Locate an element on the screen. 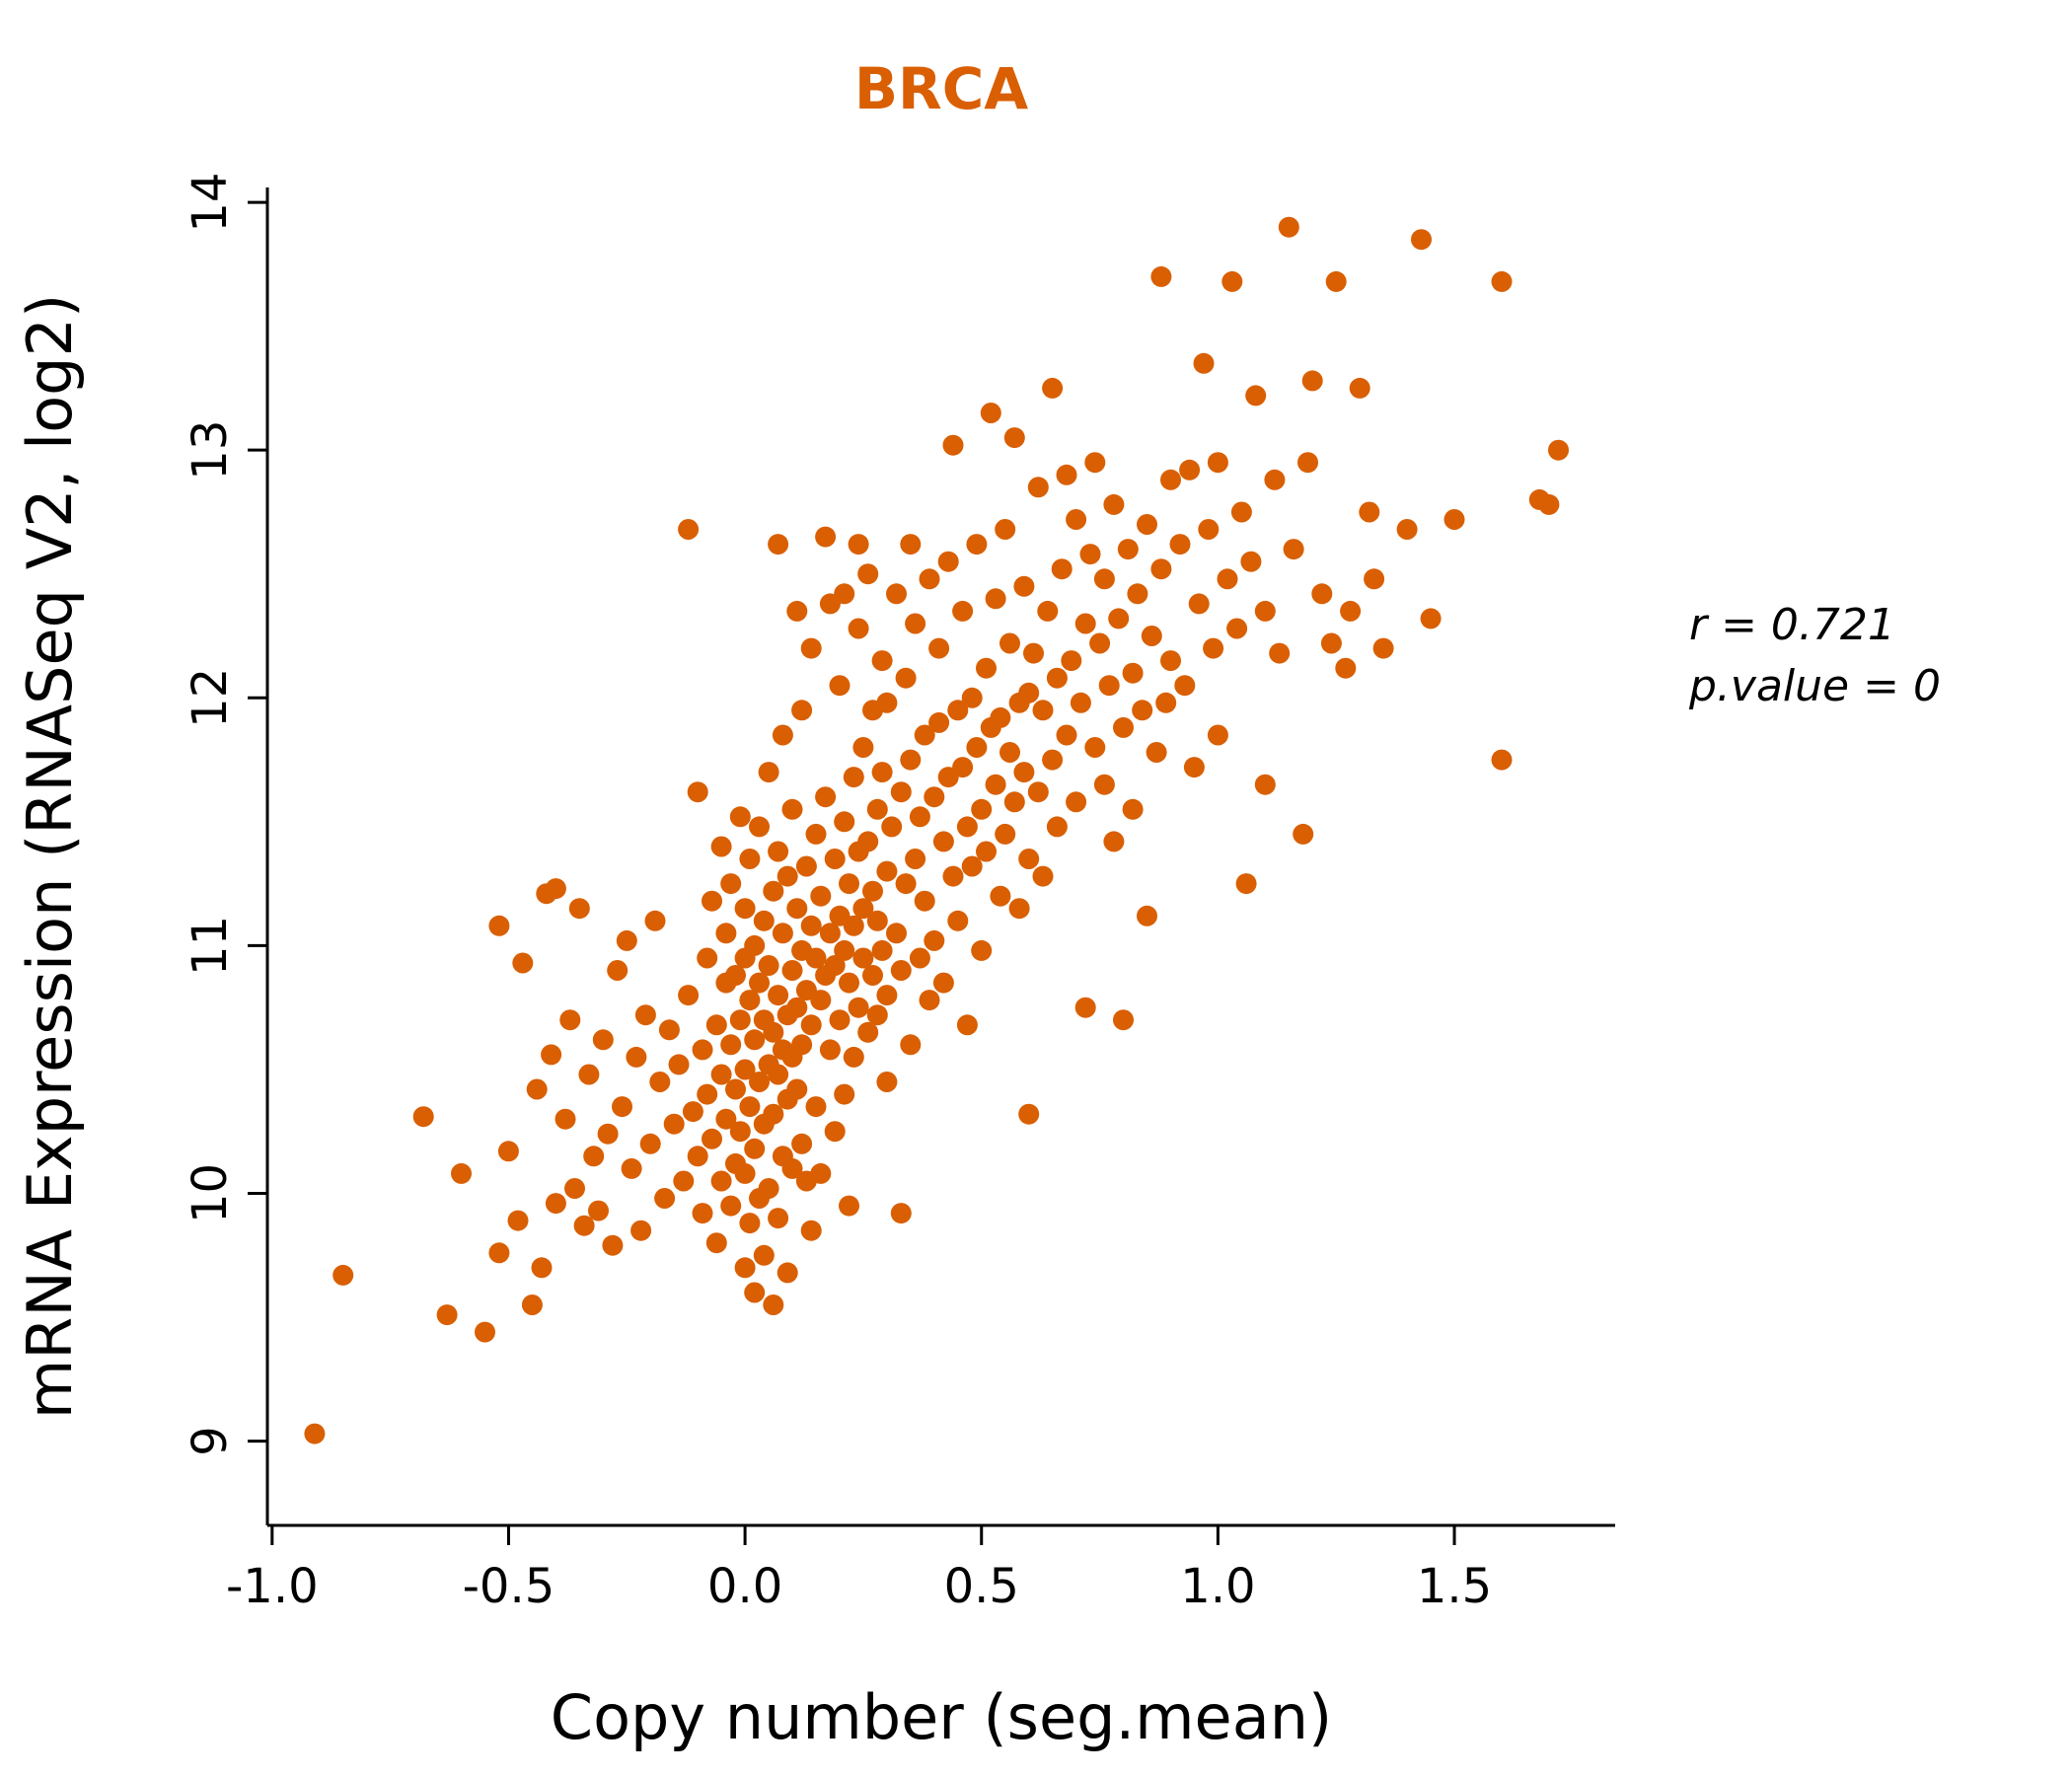 The height and width of the screenshot is (1776, 2072). x-tick-label: -1.0 is located at coordinates (272, 1587).